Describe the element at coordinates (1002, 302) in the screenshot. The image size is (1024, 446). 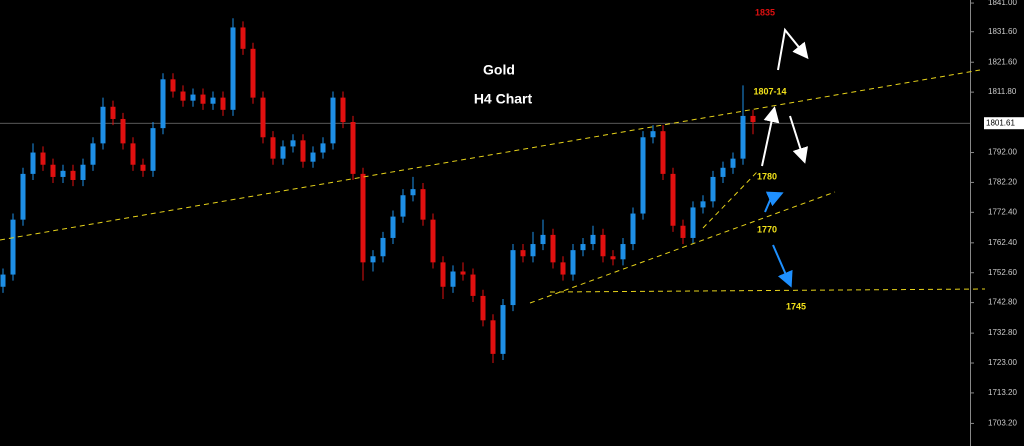
I see `y-tick-label: 1742.80` at that location.